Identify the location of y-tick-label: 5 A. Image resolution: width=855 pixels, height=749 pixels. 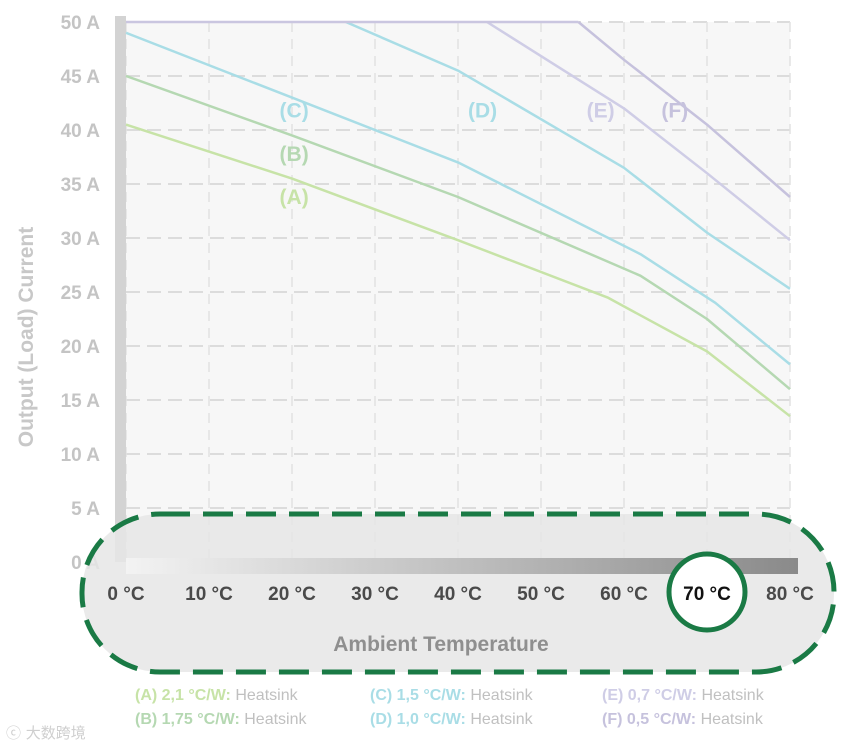
(85, 509).